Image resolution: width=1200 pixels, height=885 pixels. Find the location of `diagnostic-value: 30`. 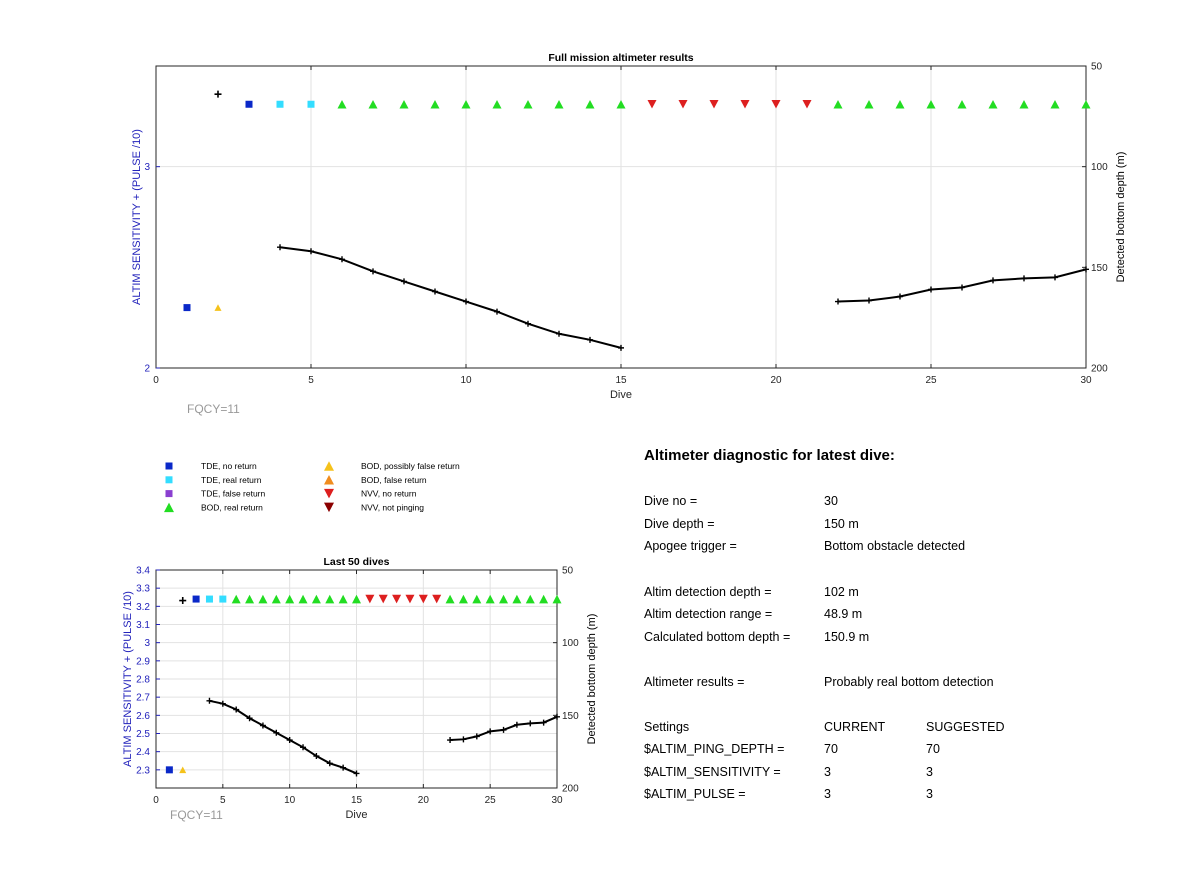

diagnostic-value: 30 is located at coordinates (831, 501).